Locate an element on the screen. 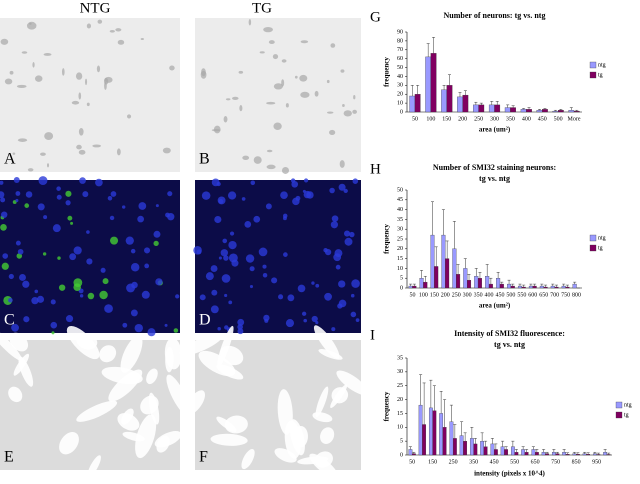 The height and width of the screenshot is (484, 640). micrograph is located at coordinates (278, 256).